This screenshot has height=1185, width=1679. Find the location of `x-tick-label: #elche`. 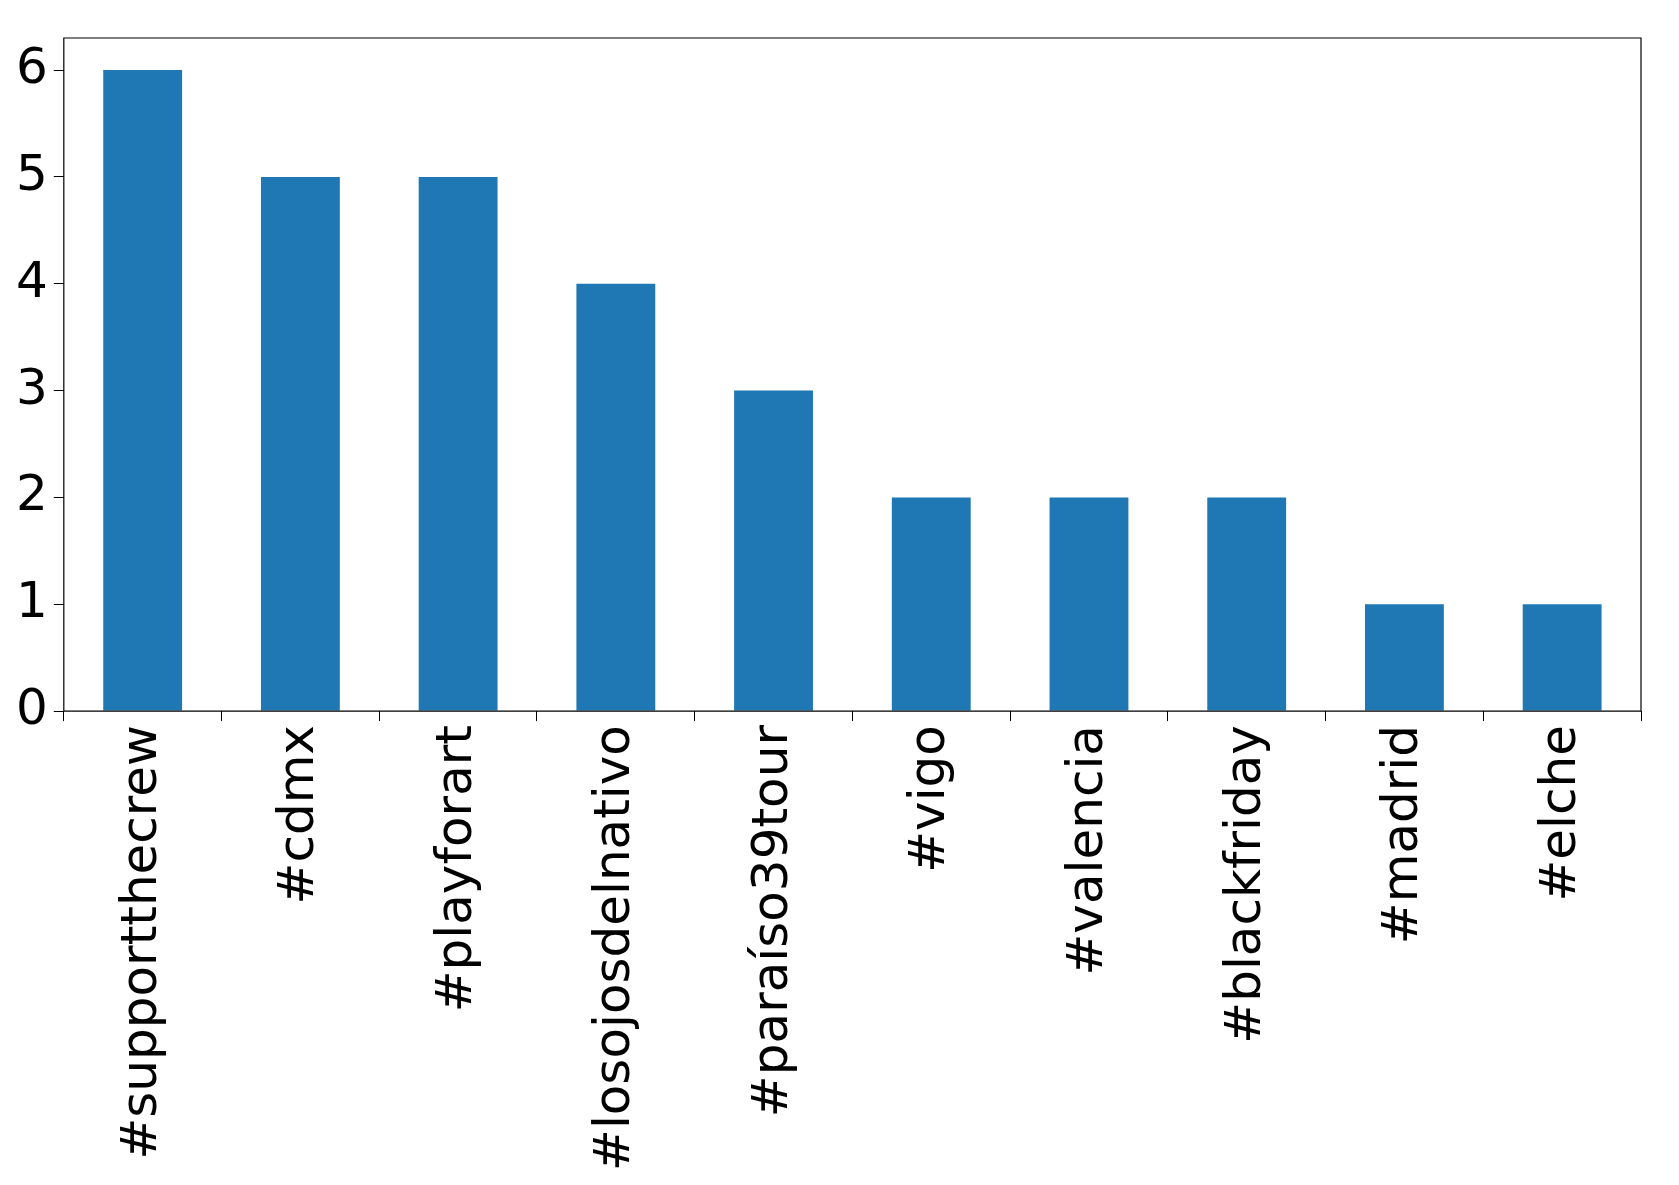

x-tick-label: #elche is located at coordinates (1558, 813).